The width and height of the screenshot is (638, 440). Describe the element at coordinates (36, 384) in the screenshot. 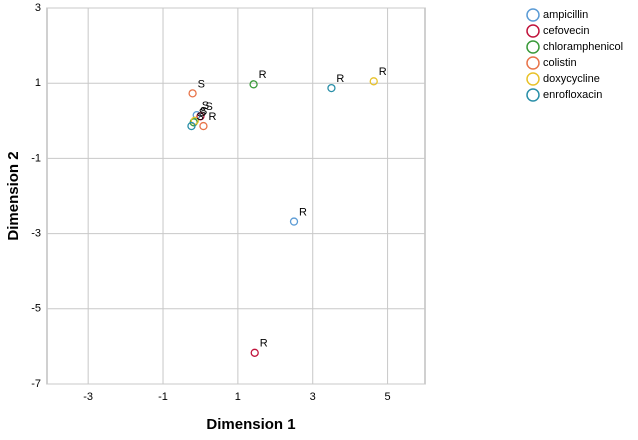

I see `y-tick-label: -7` at that location.